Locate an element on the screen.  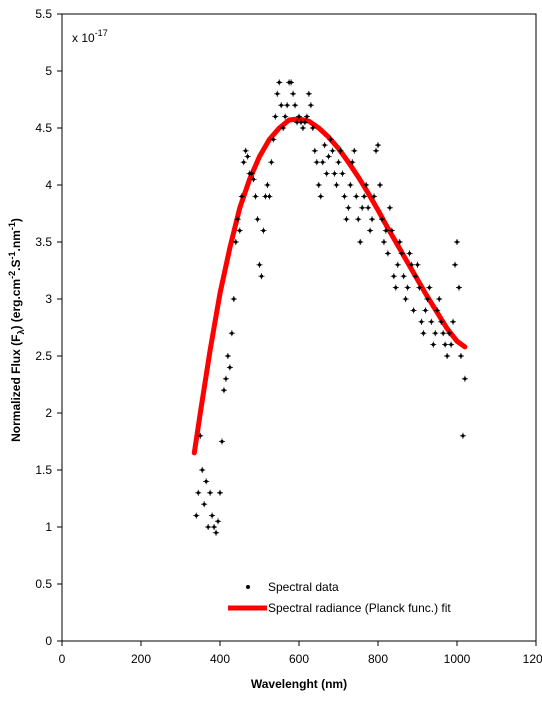
x-tick-label: 0 is located at coordinates (62, 659).